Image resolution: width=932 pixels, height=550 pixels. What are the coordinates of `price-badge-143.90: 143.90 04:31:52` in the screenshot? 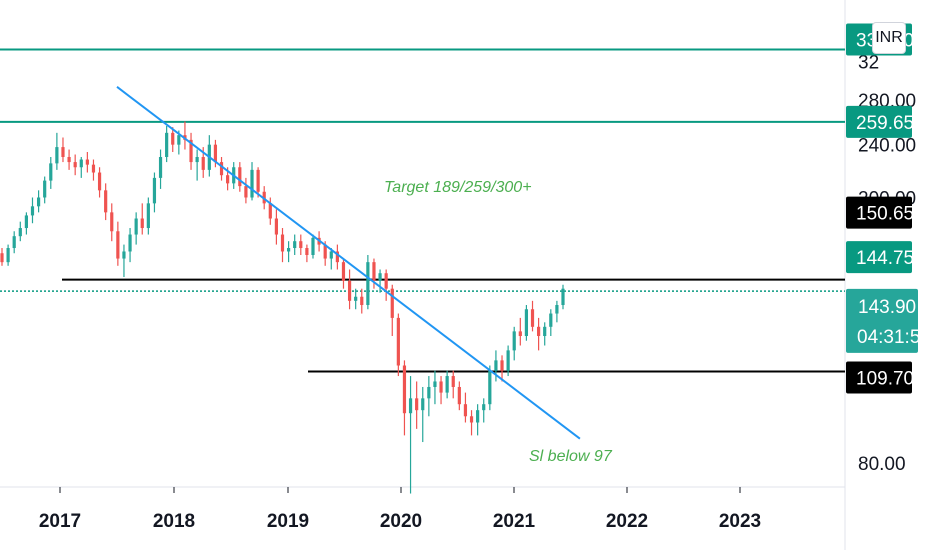 It's located at (888, 320).